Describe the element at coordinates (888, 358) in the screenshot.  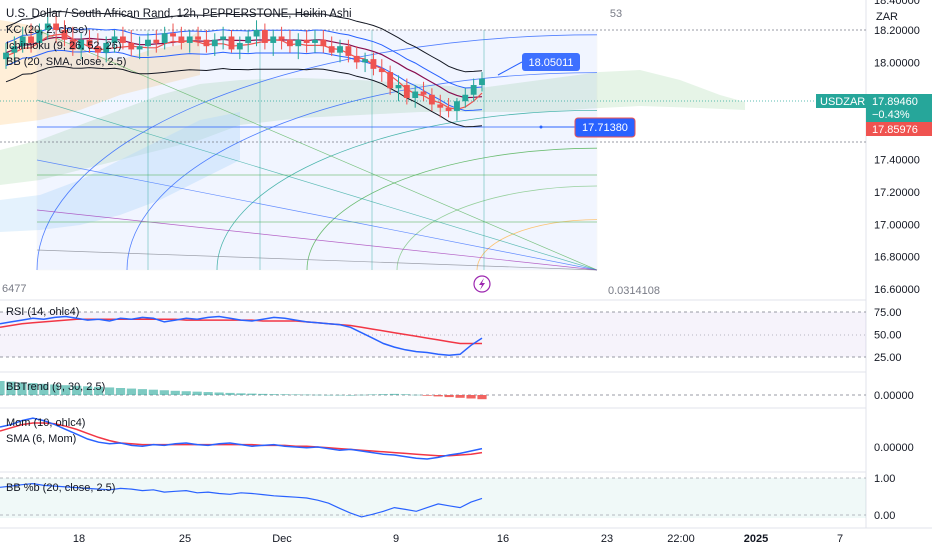
I see `rsi-tick-label: 25.00` at that location.